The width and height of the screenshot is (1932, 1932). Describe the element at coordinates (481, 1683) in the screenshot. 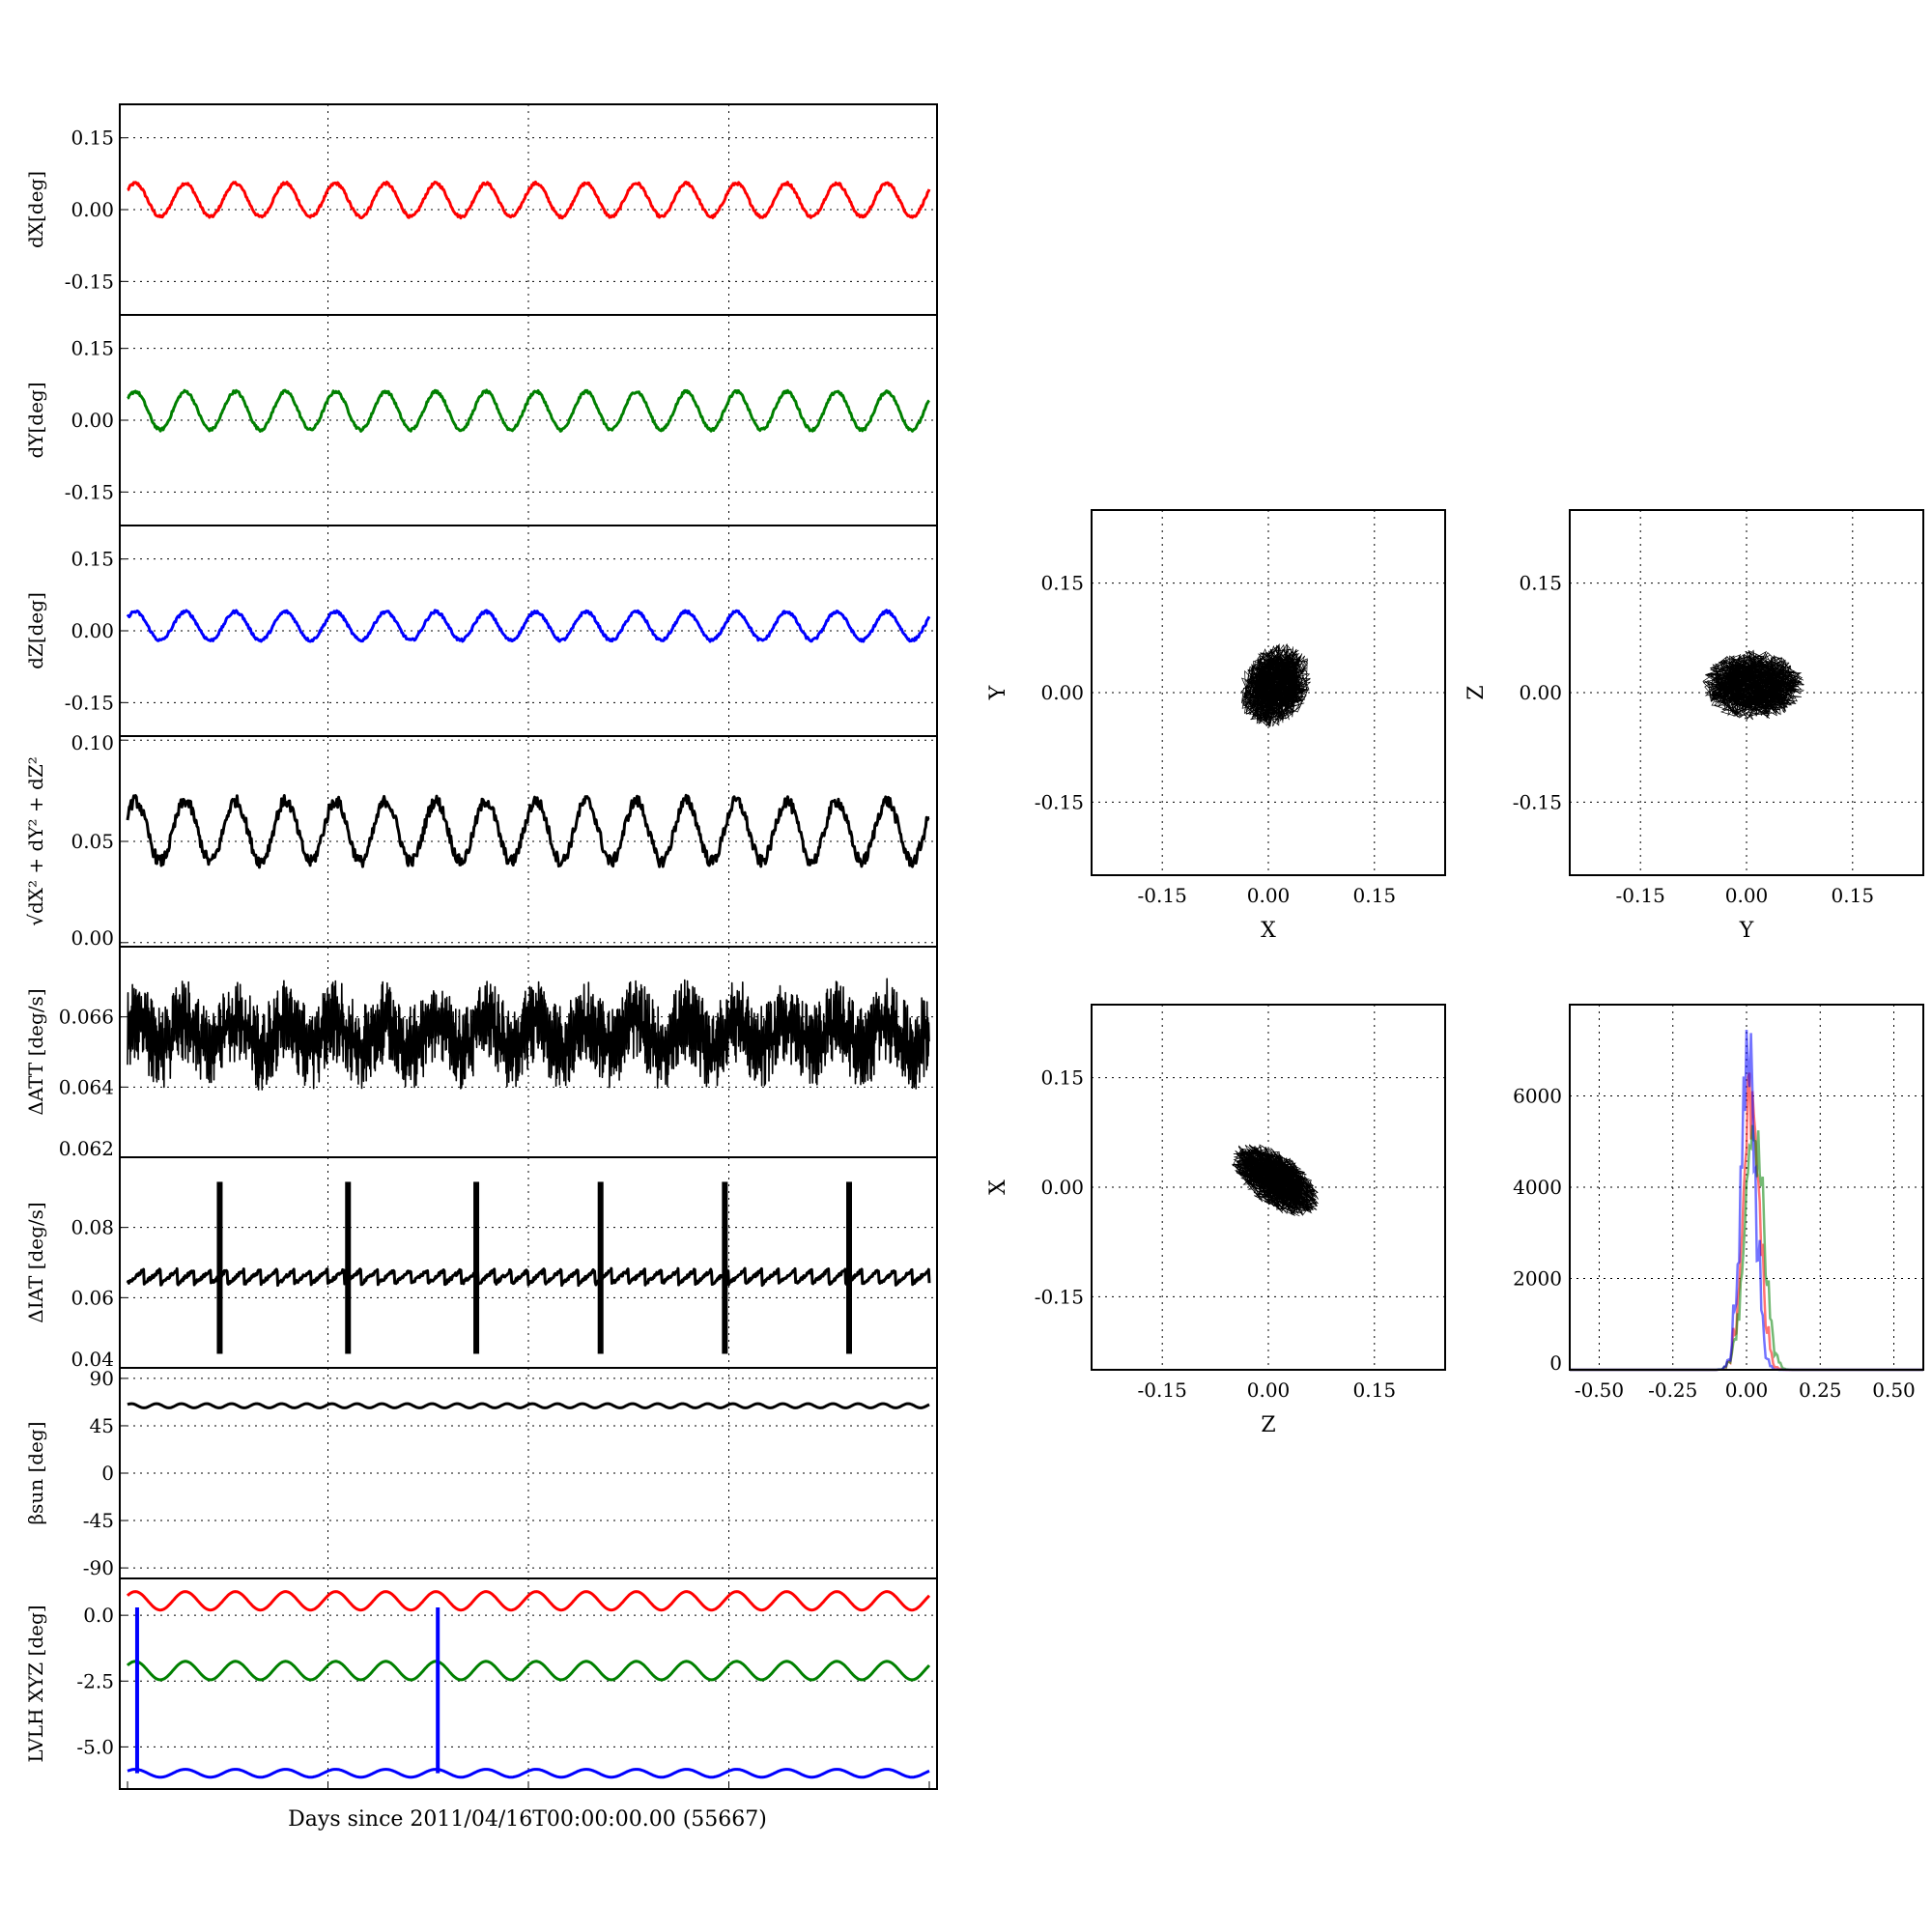

I see `panel-lvlh: 0.0 -2.5 -5.0 LVLH XYZ [deg]` at that location.